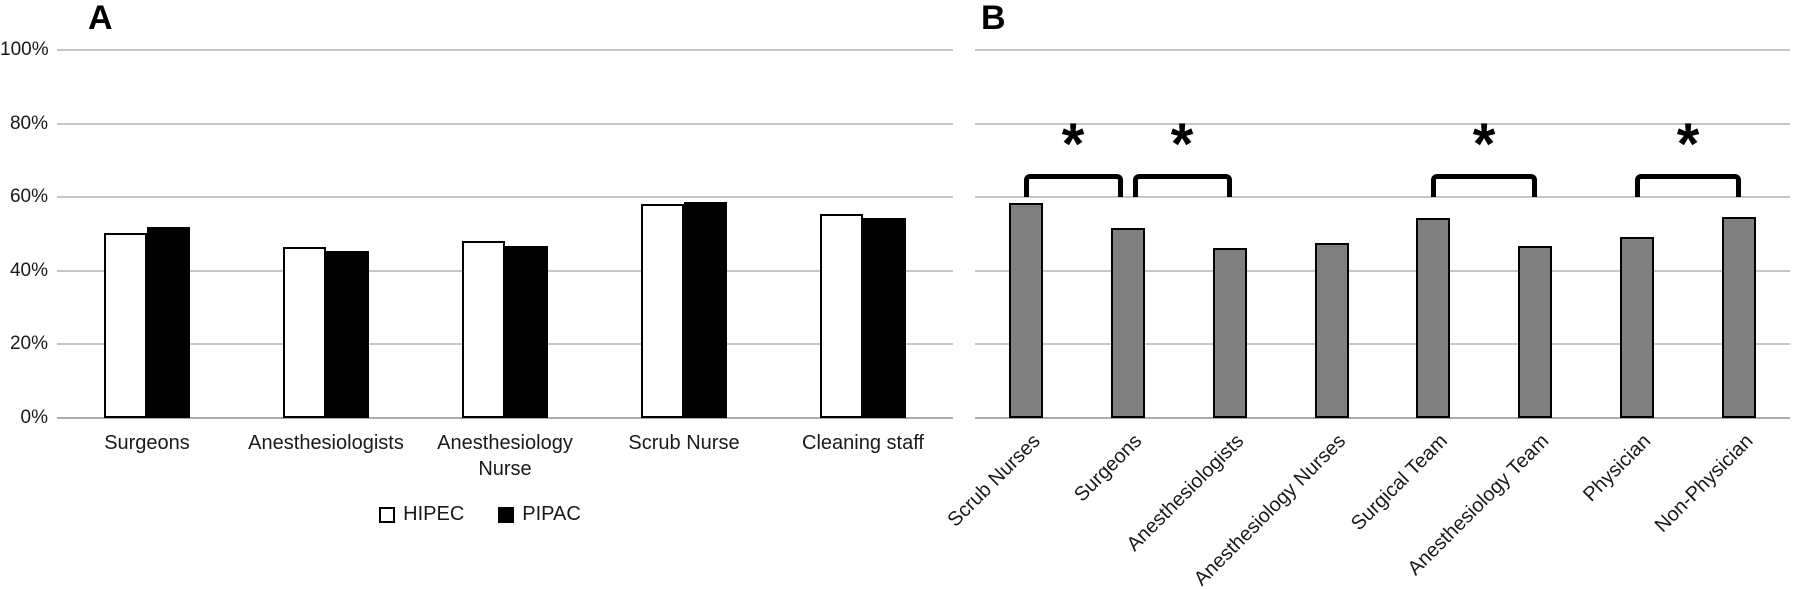  Describe the element at coordinates (1433, 318) in the screenshot. I see `bar-surgical-team` at that location.